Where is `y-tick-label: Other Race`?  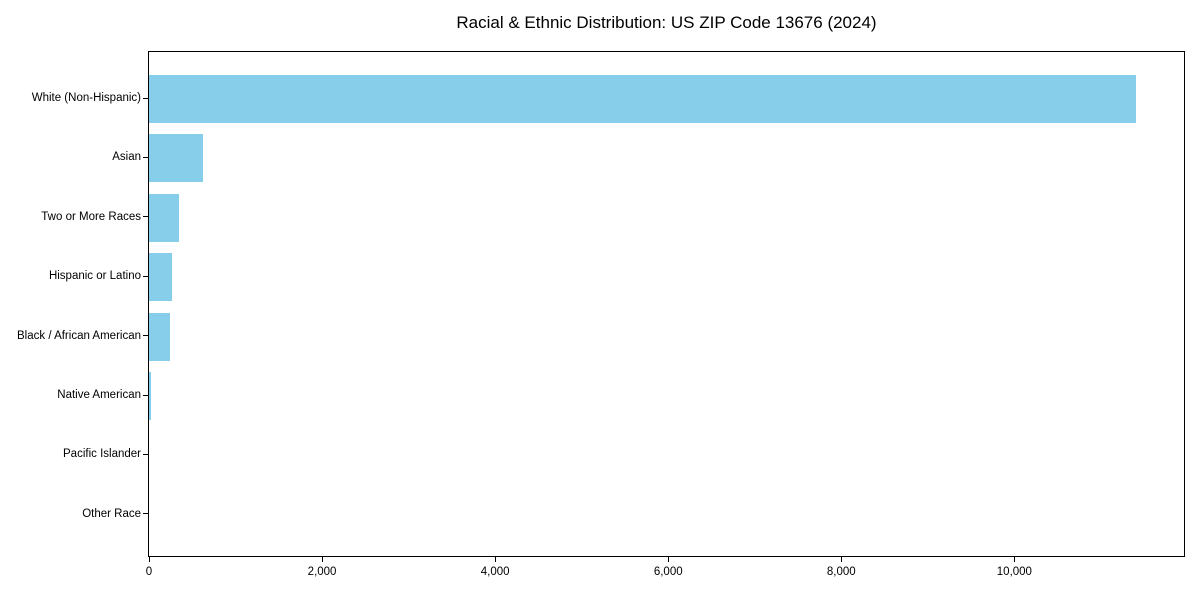
y-tick-label: Other Race is located at coordinates (111, 513).